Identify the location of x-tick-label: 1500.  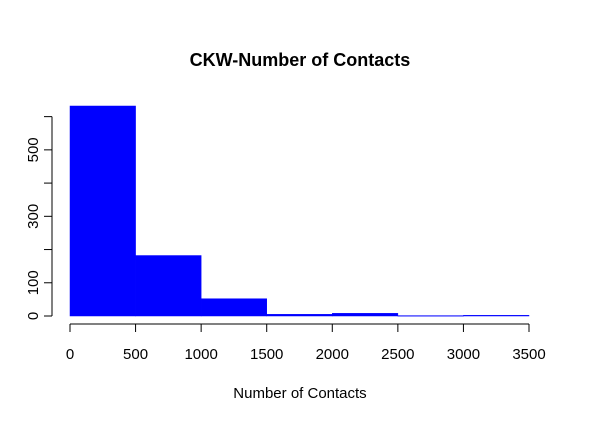
(266, 354).